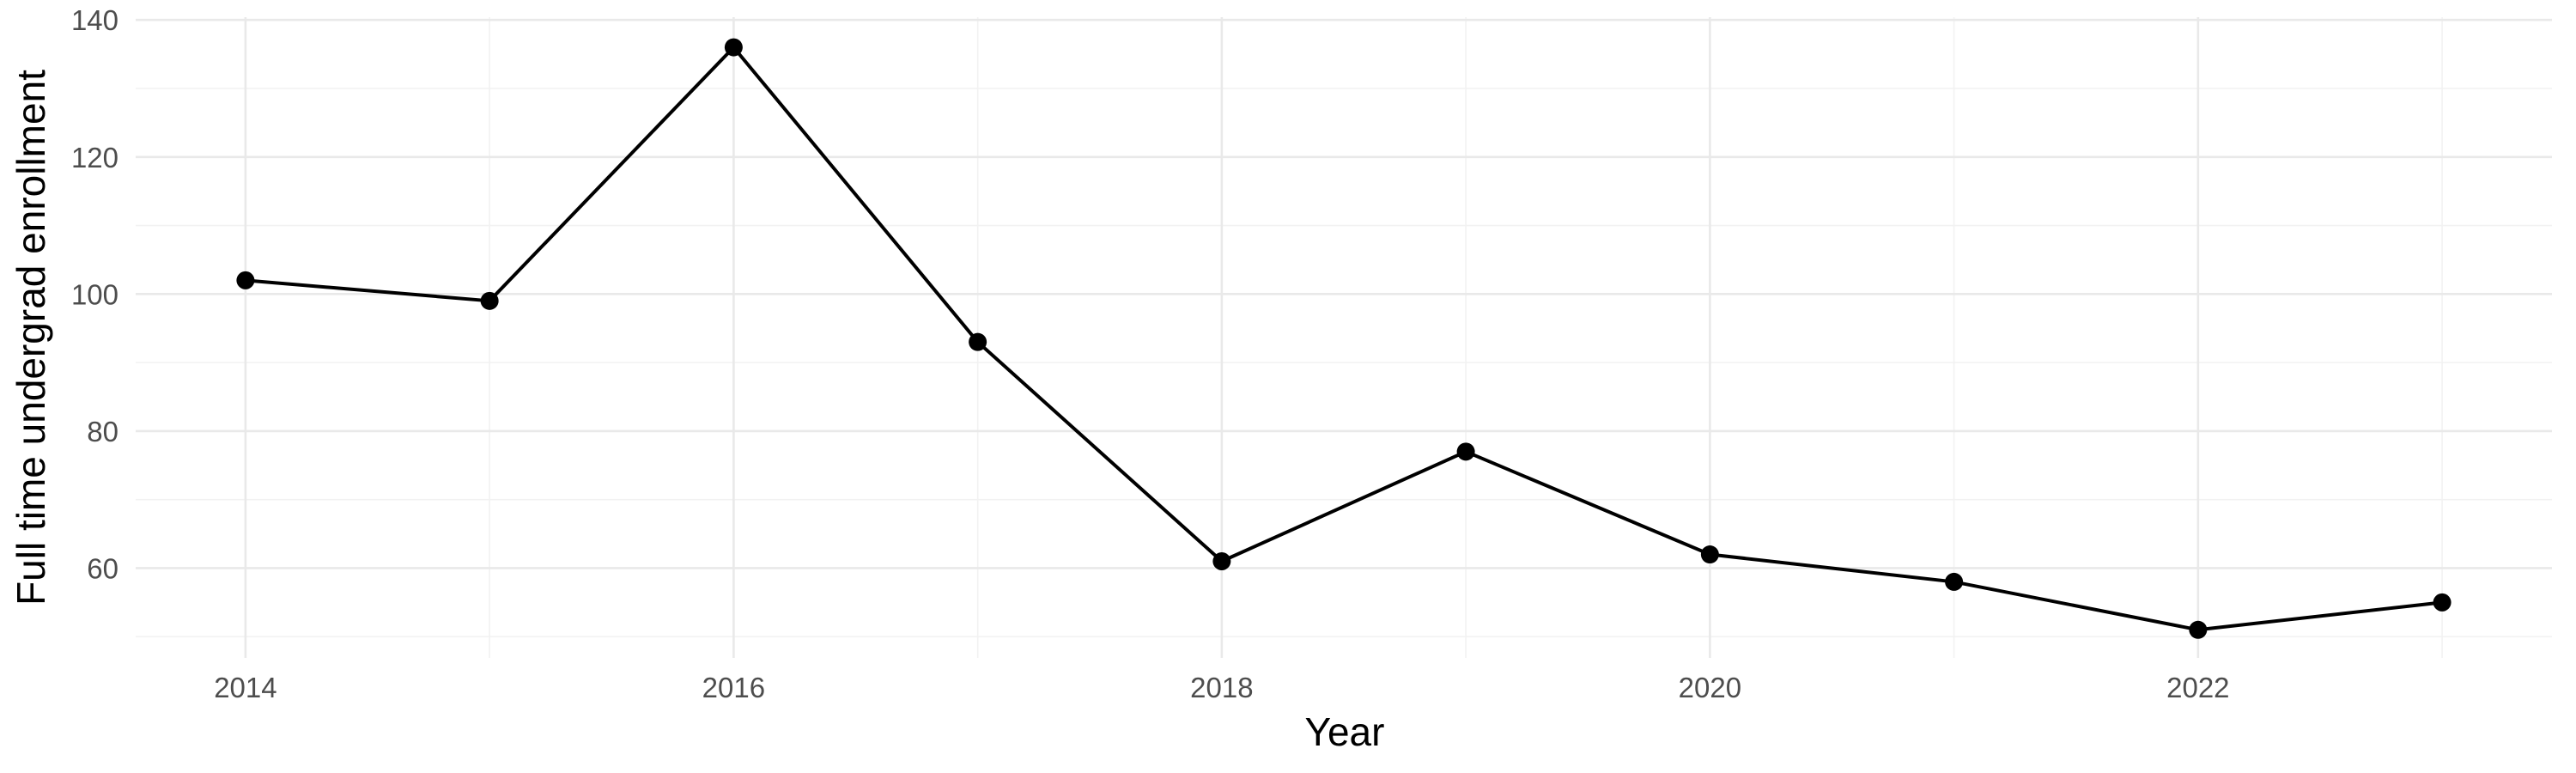  Describe the element at coordinates (102, 431) in the screenshot. I see `y-tick-label: 80` at that location.